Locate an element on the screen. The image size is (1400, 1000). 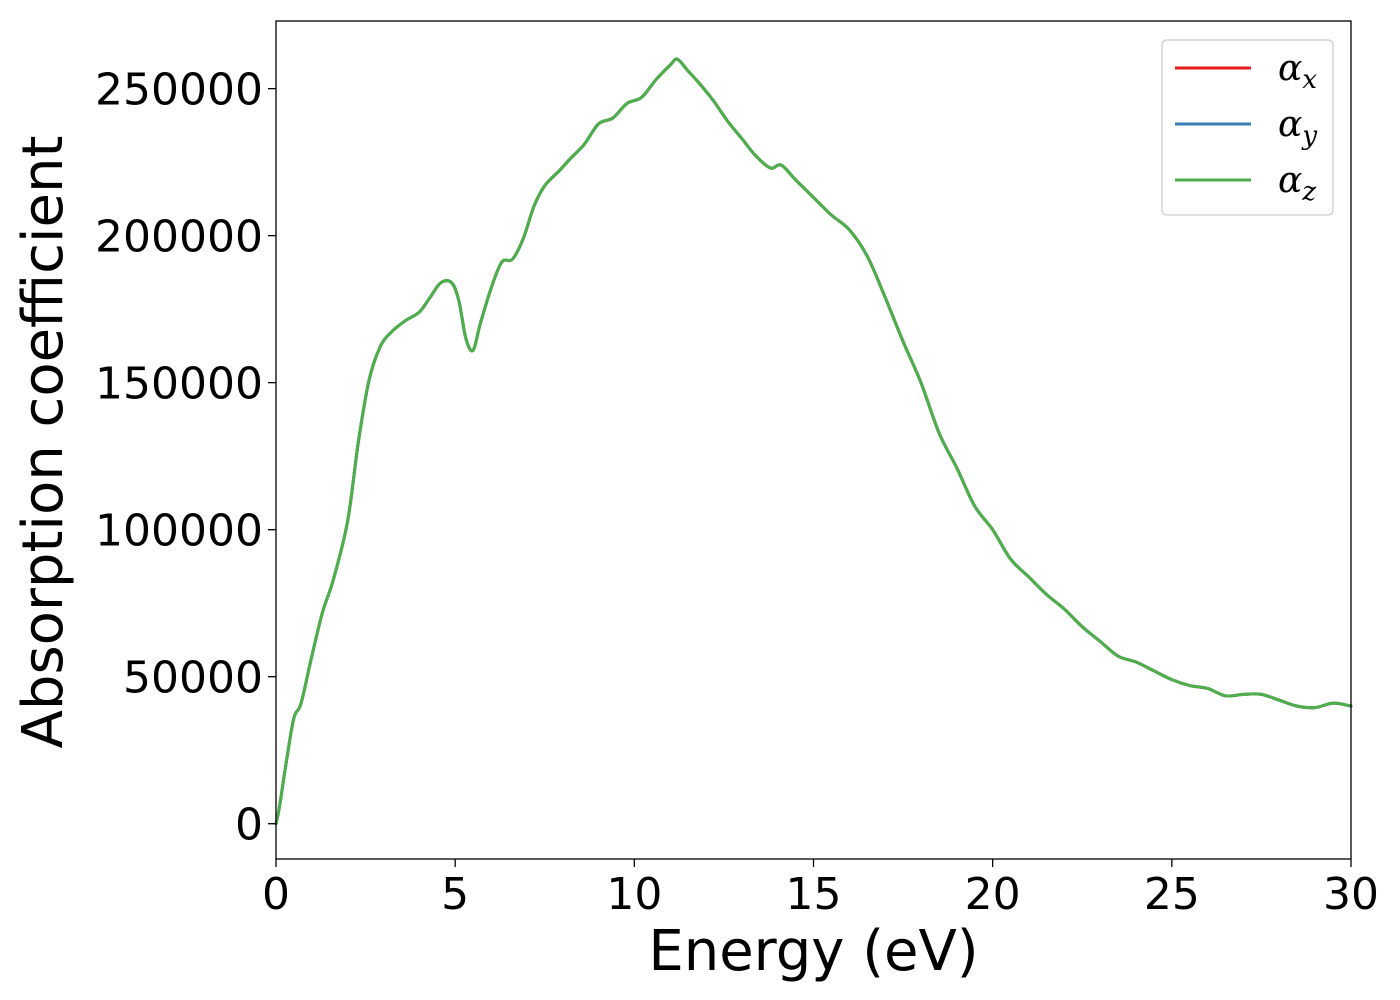
y-tick-label: 0 is located at coordinates (249, 825).